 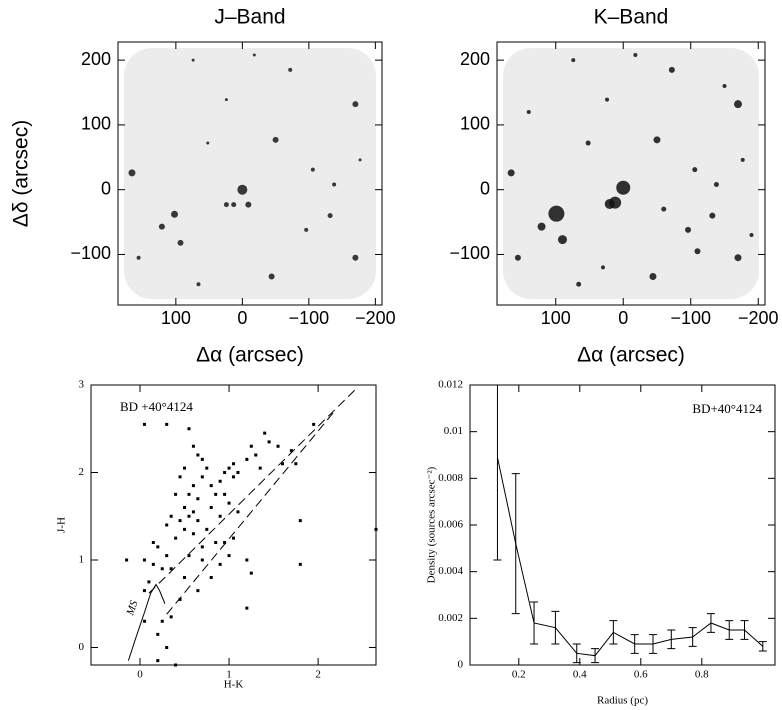 I want to click on image-field, so click(x=250, y=173).